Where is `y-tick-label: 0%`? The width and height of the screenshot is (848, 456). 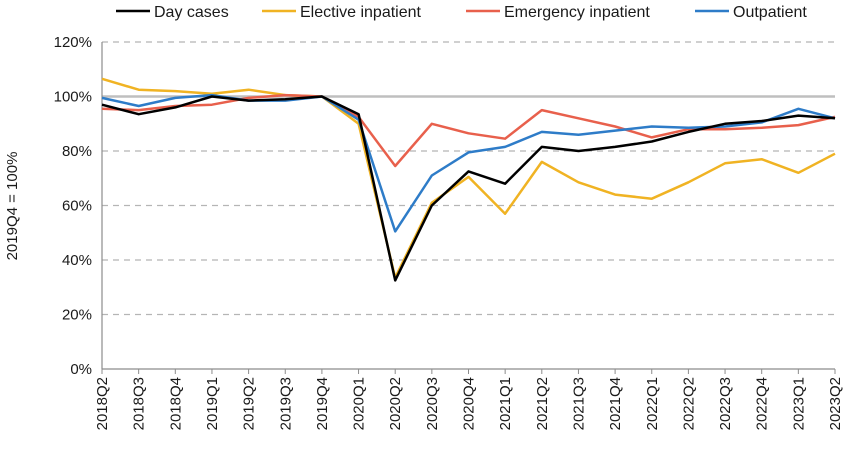
y-tick-label: 0% is located at coordinates (81, 369).